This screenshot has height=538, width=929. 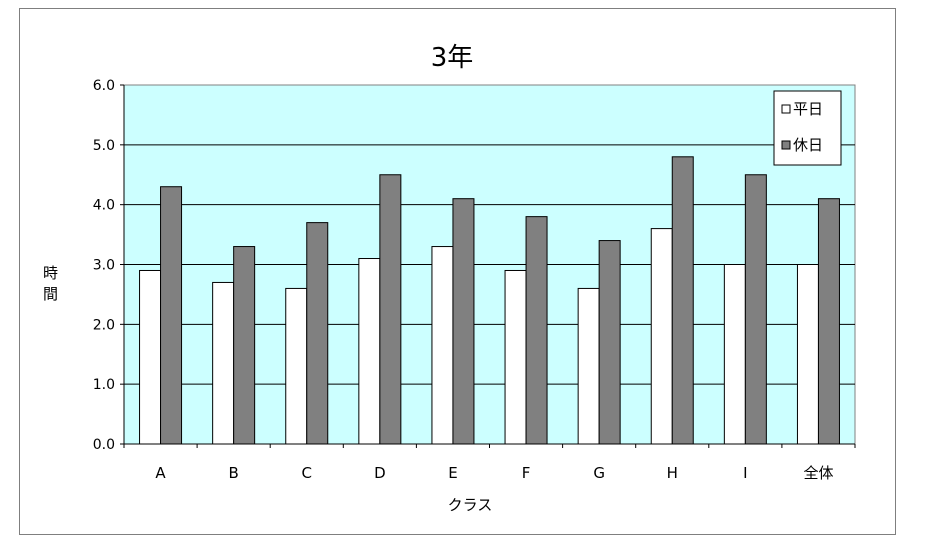 What do you see at coordinates (452, 473) in the screenshot?
I see `x-tick-label: E` at bounding box center [452, 473].